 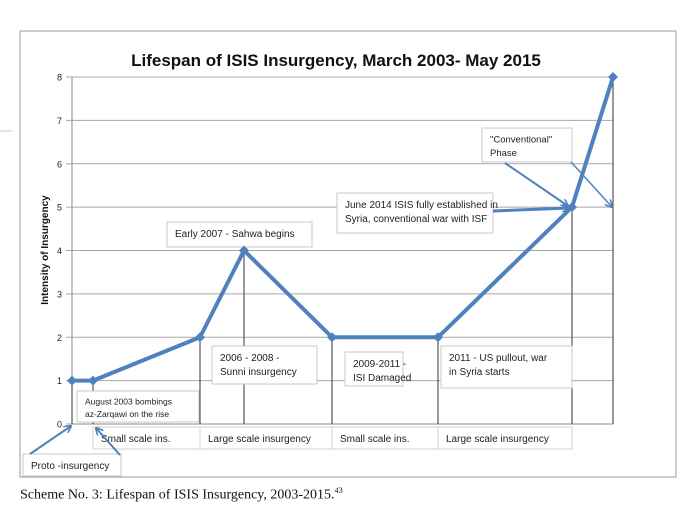 What do you see at coordinates (338, 490) in the screenshot?
I see `caption-footnote: 43` at bounding box center [338, 490].